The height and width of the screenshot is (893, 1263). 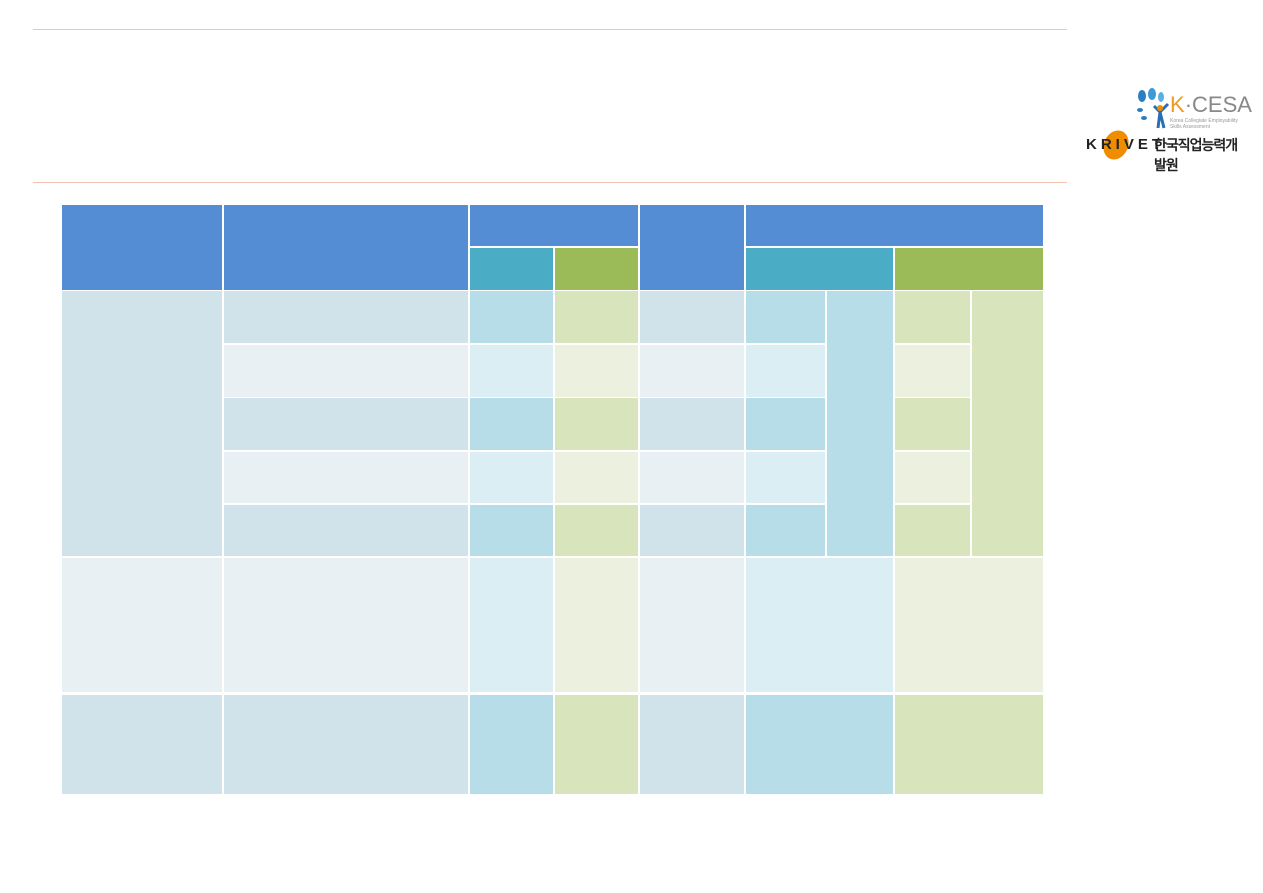 I want to click on kcesa-text: ·CESA, so click(x=1218, y=104).